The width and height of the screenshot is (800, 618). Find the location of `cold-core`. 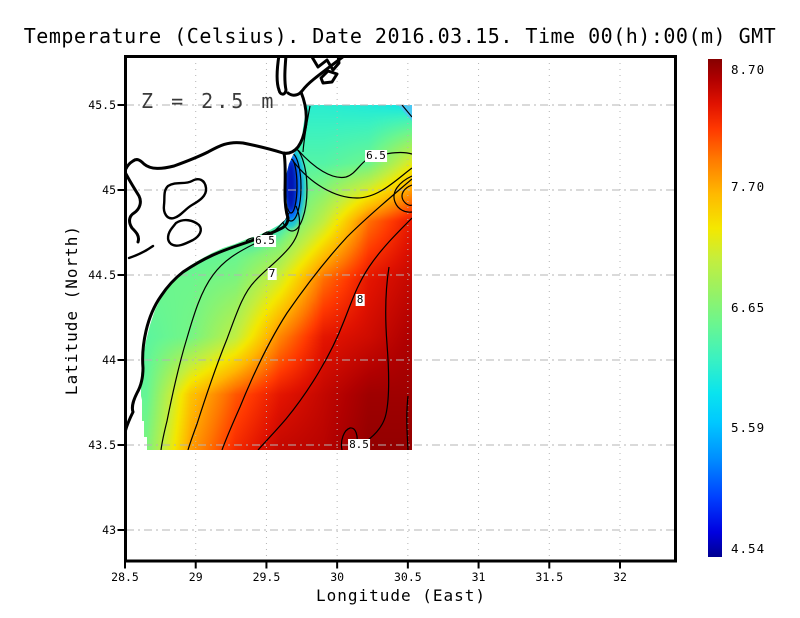

cold-core is located at coordinates (291, 186).